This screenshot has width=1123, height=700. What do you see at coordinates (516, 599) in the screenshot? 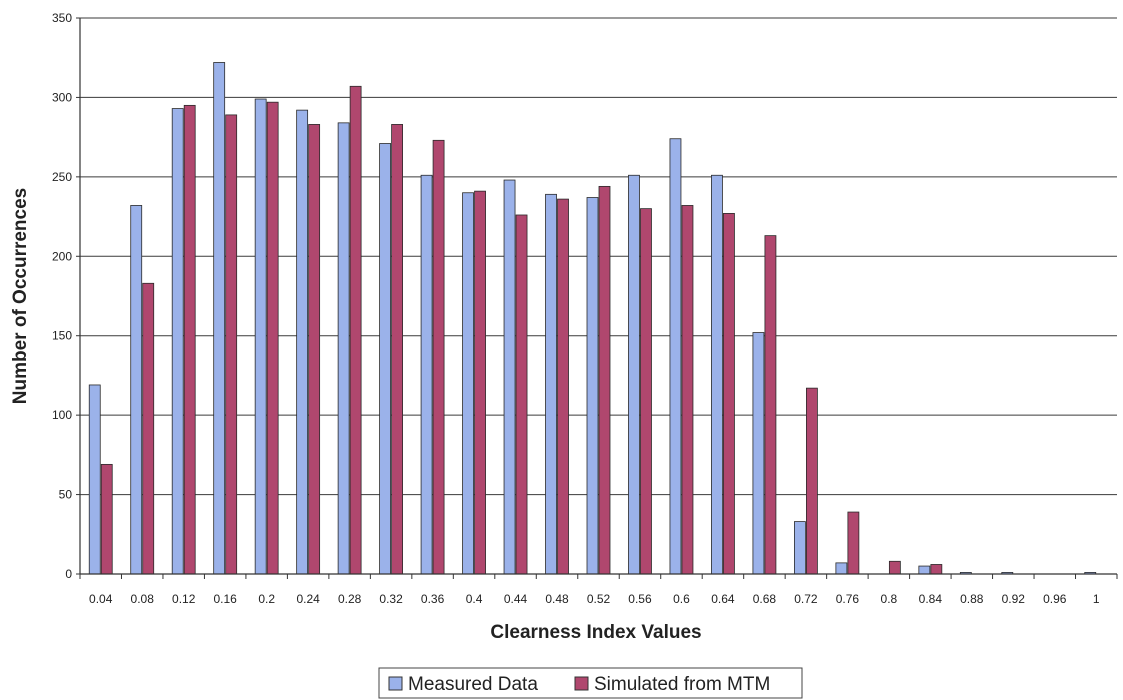
I see `x-tick-label: 0.44` at bounding box center [516, 599].